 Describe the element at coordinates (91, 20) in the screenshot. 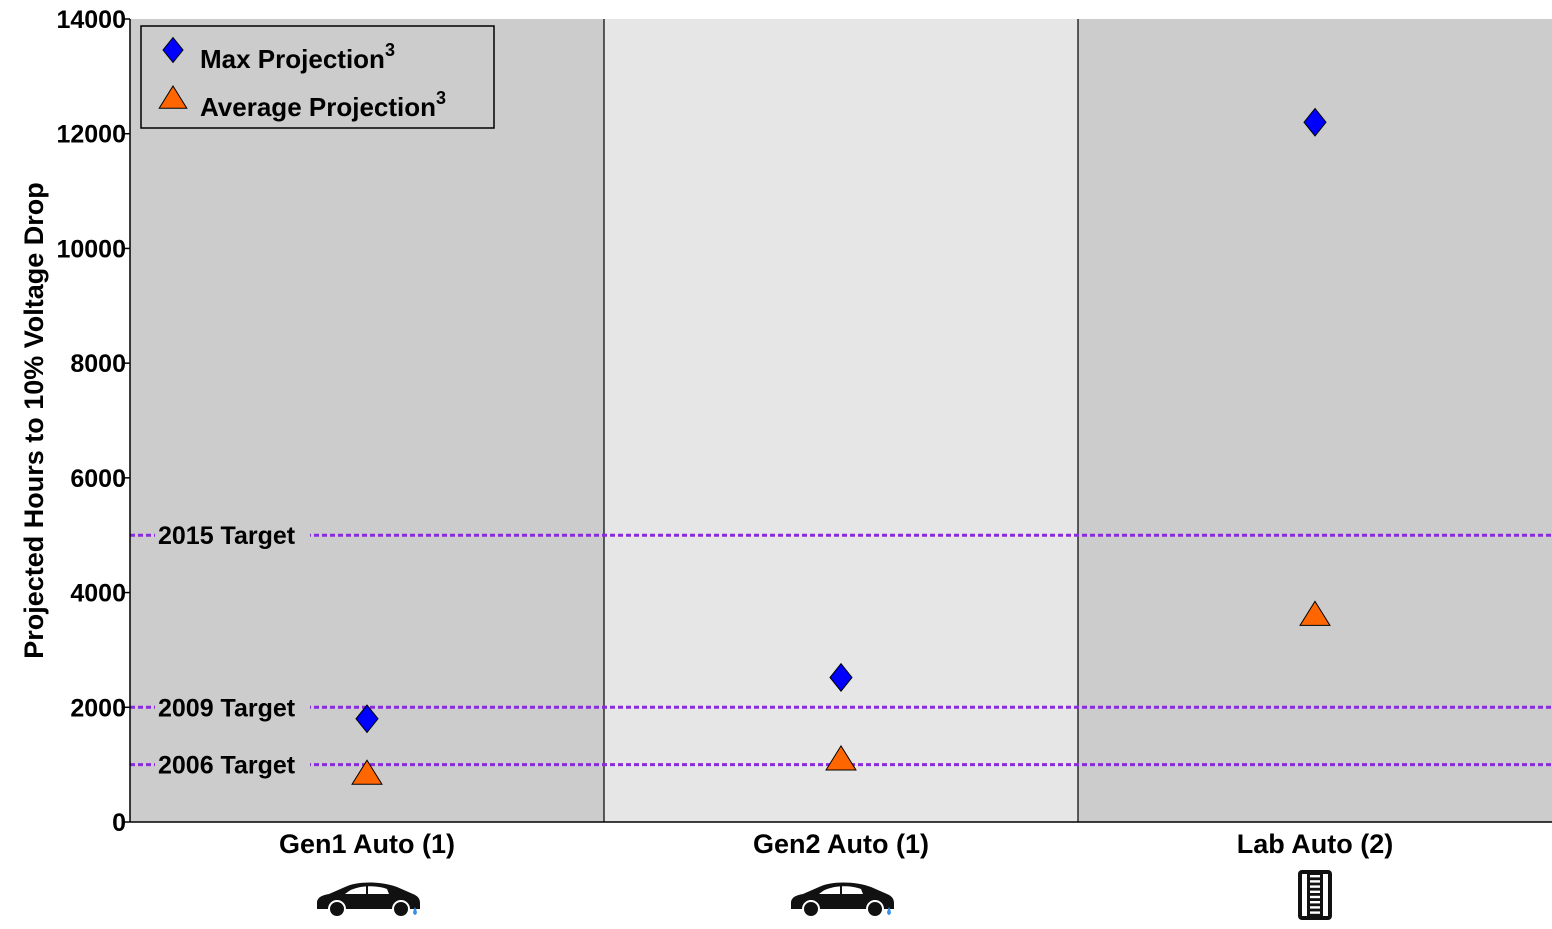

I see `y-tick-label: 14000` at that location.